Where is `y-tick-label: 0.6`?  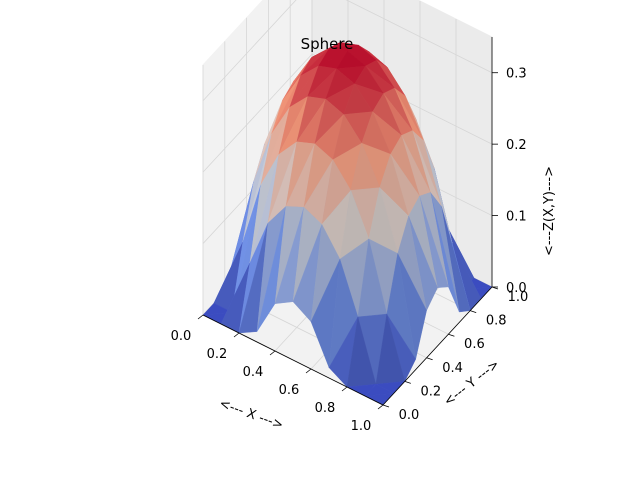 y-tick-label: 0.6 is located at coordinates (474, 344).